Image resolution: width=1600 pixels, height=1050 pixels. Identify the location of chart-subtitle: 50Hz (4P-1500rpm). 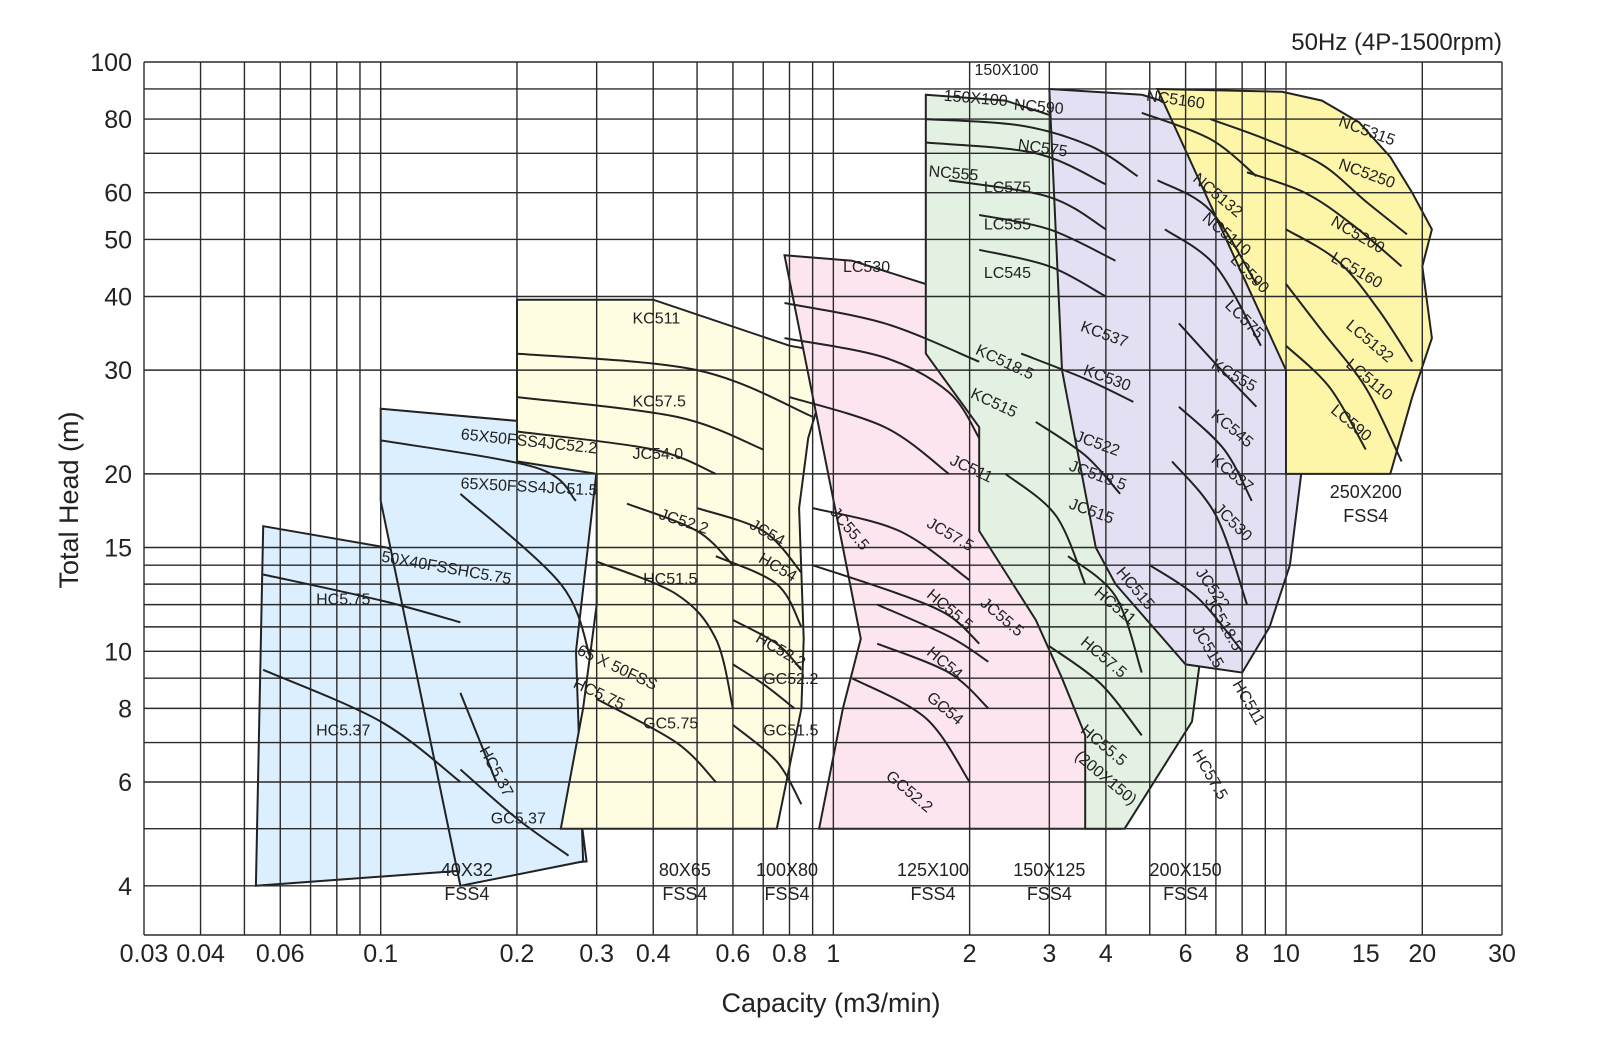
(1396, 42).